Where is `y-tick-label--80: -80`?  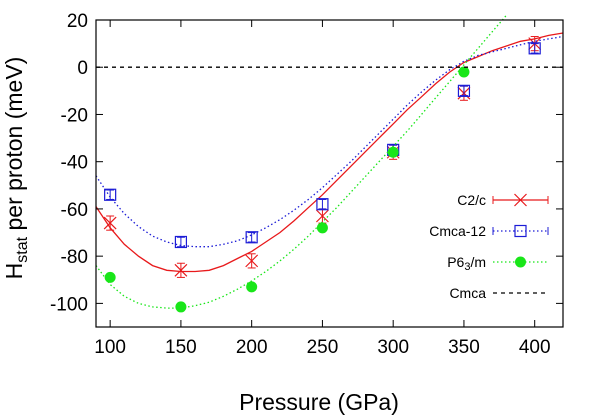
y-tick-label--80: -80 is located at coordinates (74, 257).